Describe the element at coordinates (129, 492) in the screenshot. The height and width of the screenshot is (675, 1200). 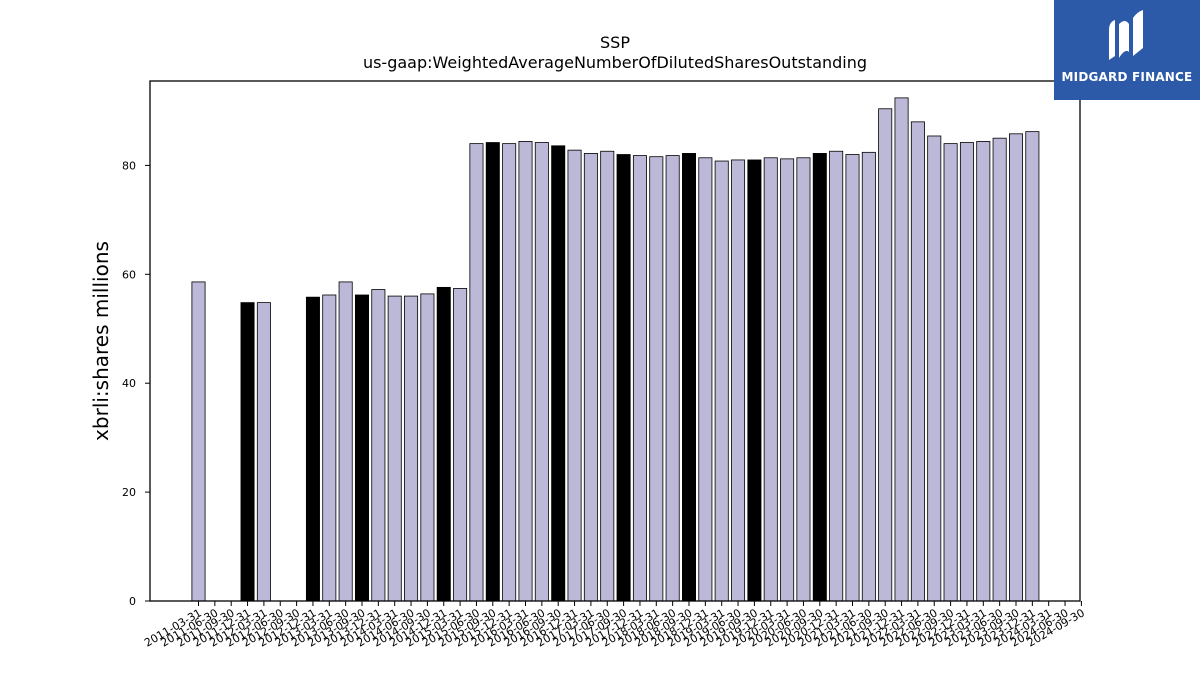
I see `y-tick-label: 20` at that location.